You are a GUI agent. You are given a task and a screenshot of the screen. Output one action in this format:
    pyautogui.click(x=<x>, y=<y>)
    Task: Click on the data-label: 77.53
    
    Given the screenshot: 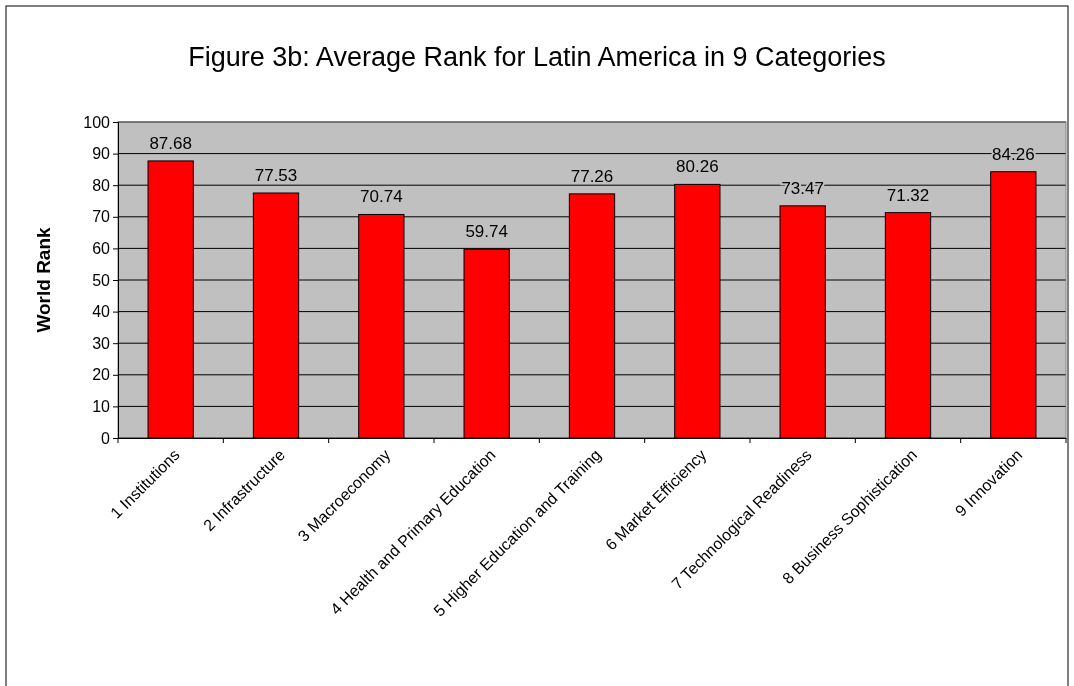 What is the action you would take?
    pyautogui.click(x=276, y=176)
    